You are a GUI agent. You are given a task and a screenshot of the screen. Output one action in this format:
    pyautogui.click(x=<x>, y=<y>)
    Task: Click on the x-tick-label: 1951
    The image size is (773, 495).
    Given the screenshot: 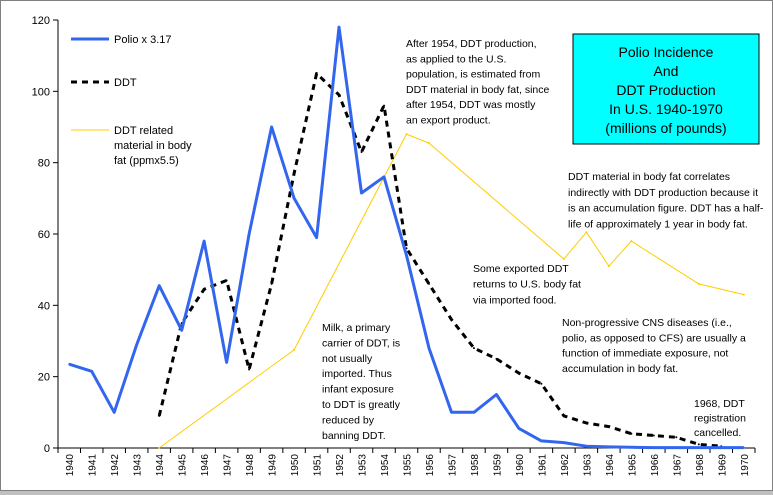 What is the action you would take?
    pyautogui.click(x=318, y=465)
    